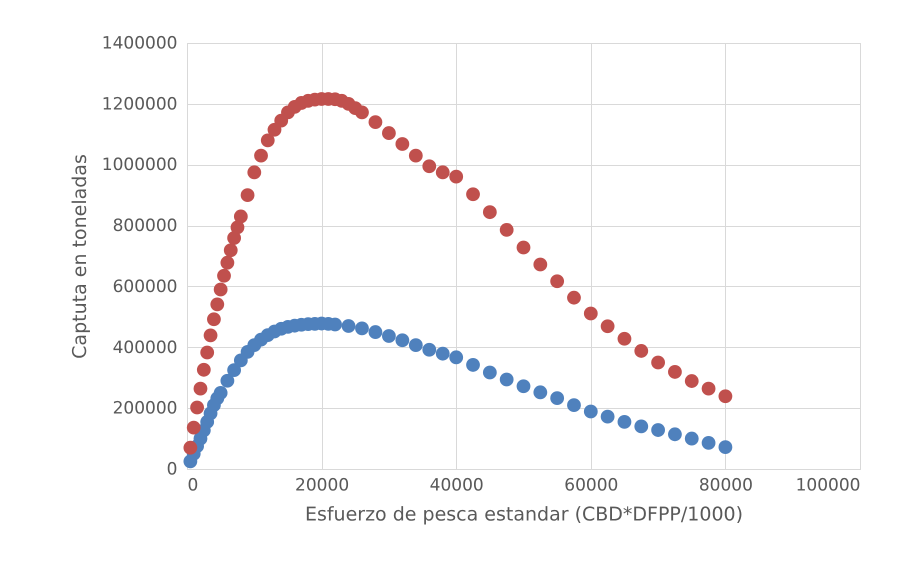 Image resolution: width=910 pixels, height=578 pixels. I want to click on y-tick-label: 1200000, so click(140, 104).